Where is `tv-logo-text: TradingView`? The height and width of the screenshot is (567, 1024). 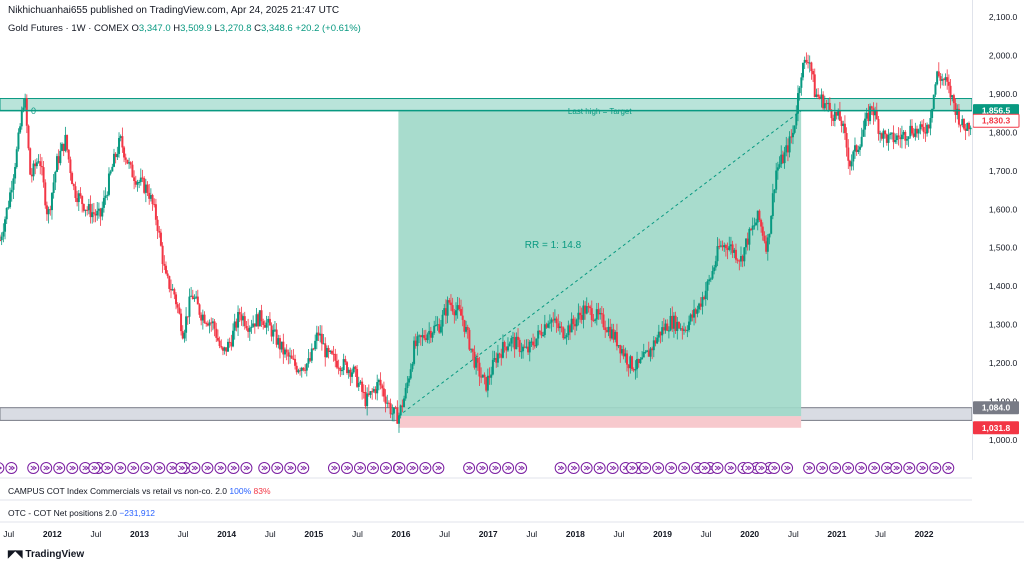 tv-logo-text: TradingView is located at coordinates (55, 554).